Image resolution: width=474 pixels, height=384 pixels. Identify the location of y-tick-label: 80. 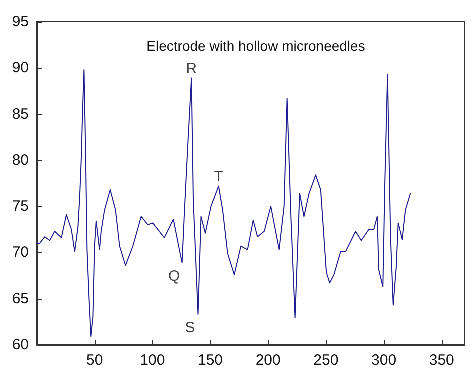
(20, 160).